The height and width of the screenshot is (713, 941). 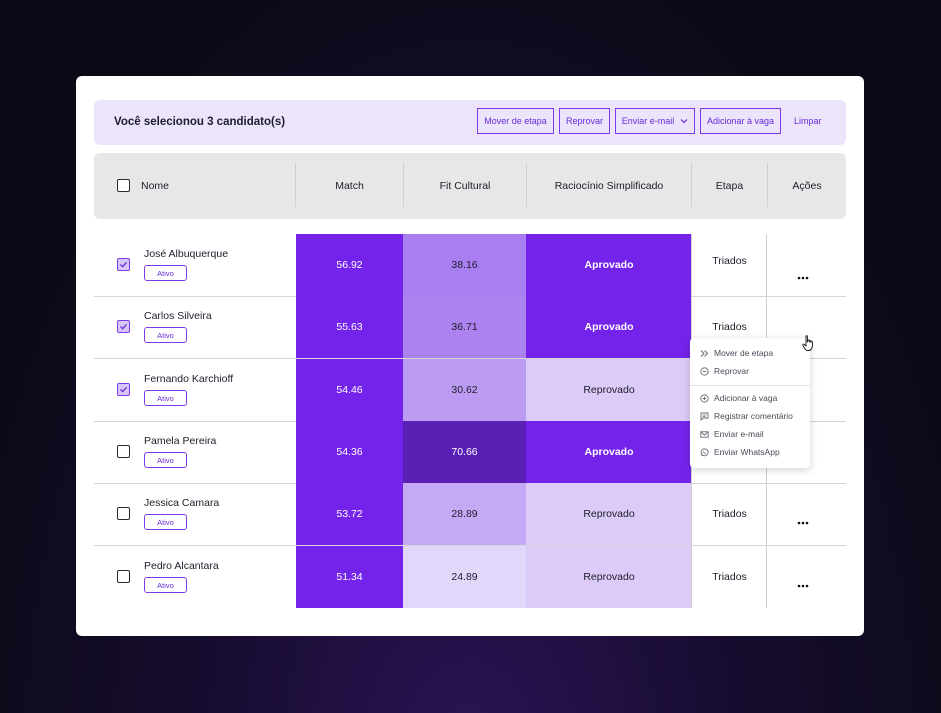 What do you see at coordinates (750, 385) in the screenshot?
I see `menu-divider` at bounding box center [750, 385].